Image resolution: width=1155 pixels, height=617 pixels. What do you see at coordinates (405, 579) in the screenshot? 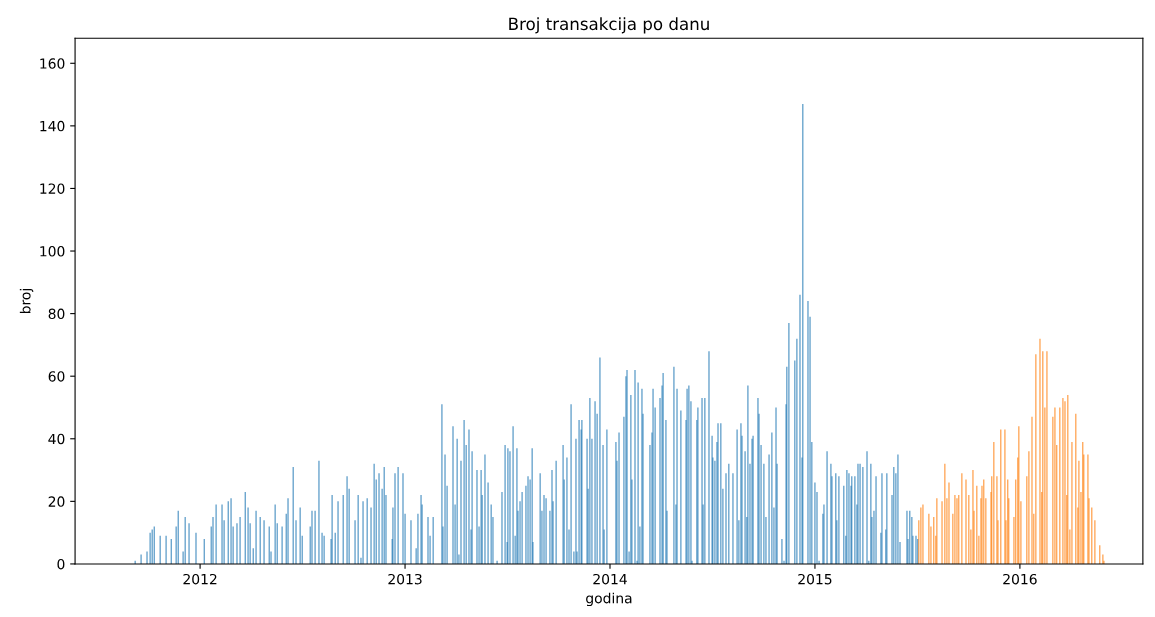
I see `x-tick-label: 2013` at bounding box center [405, 579].